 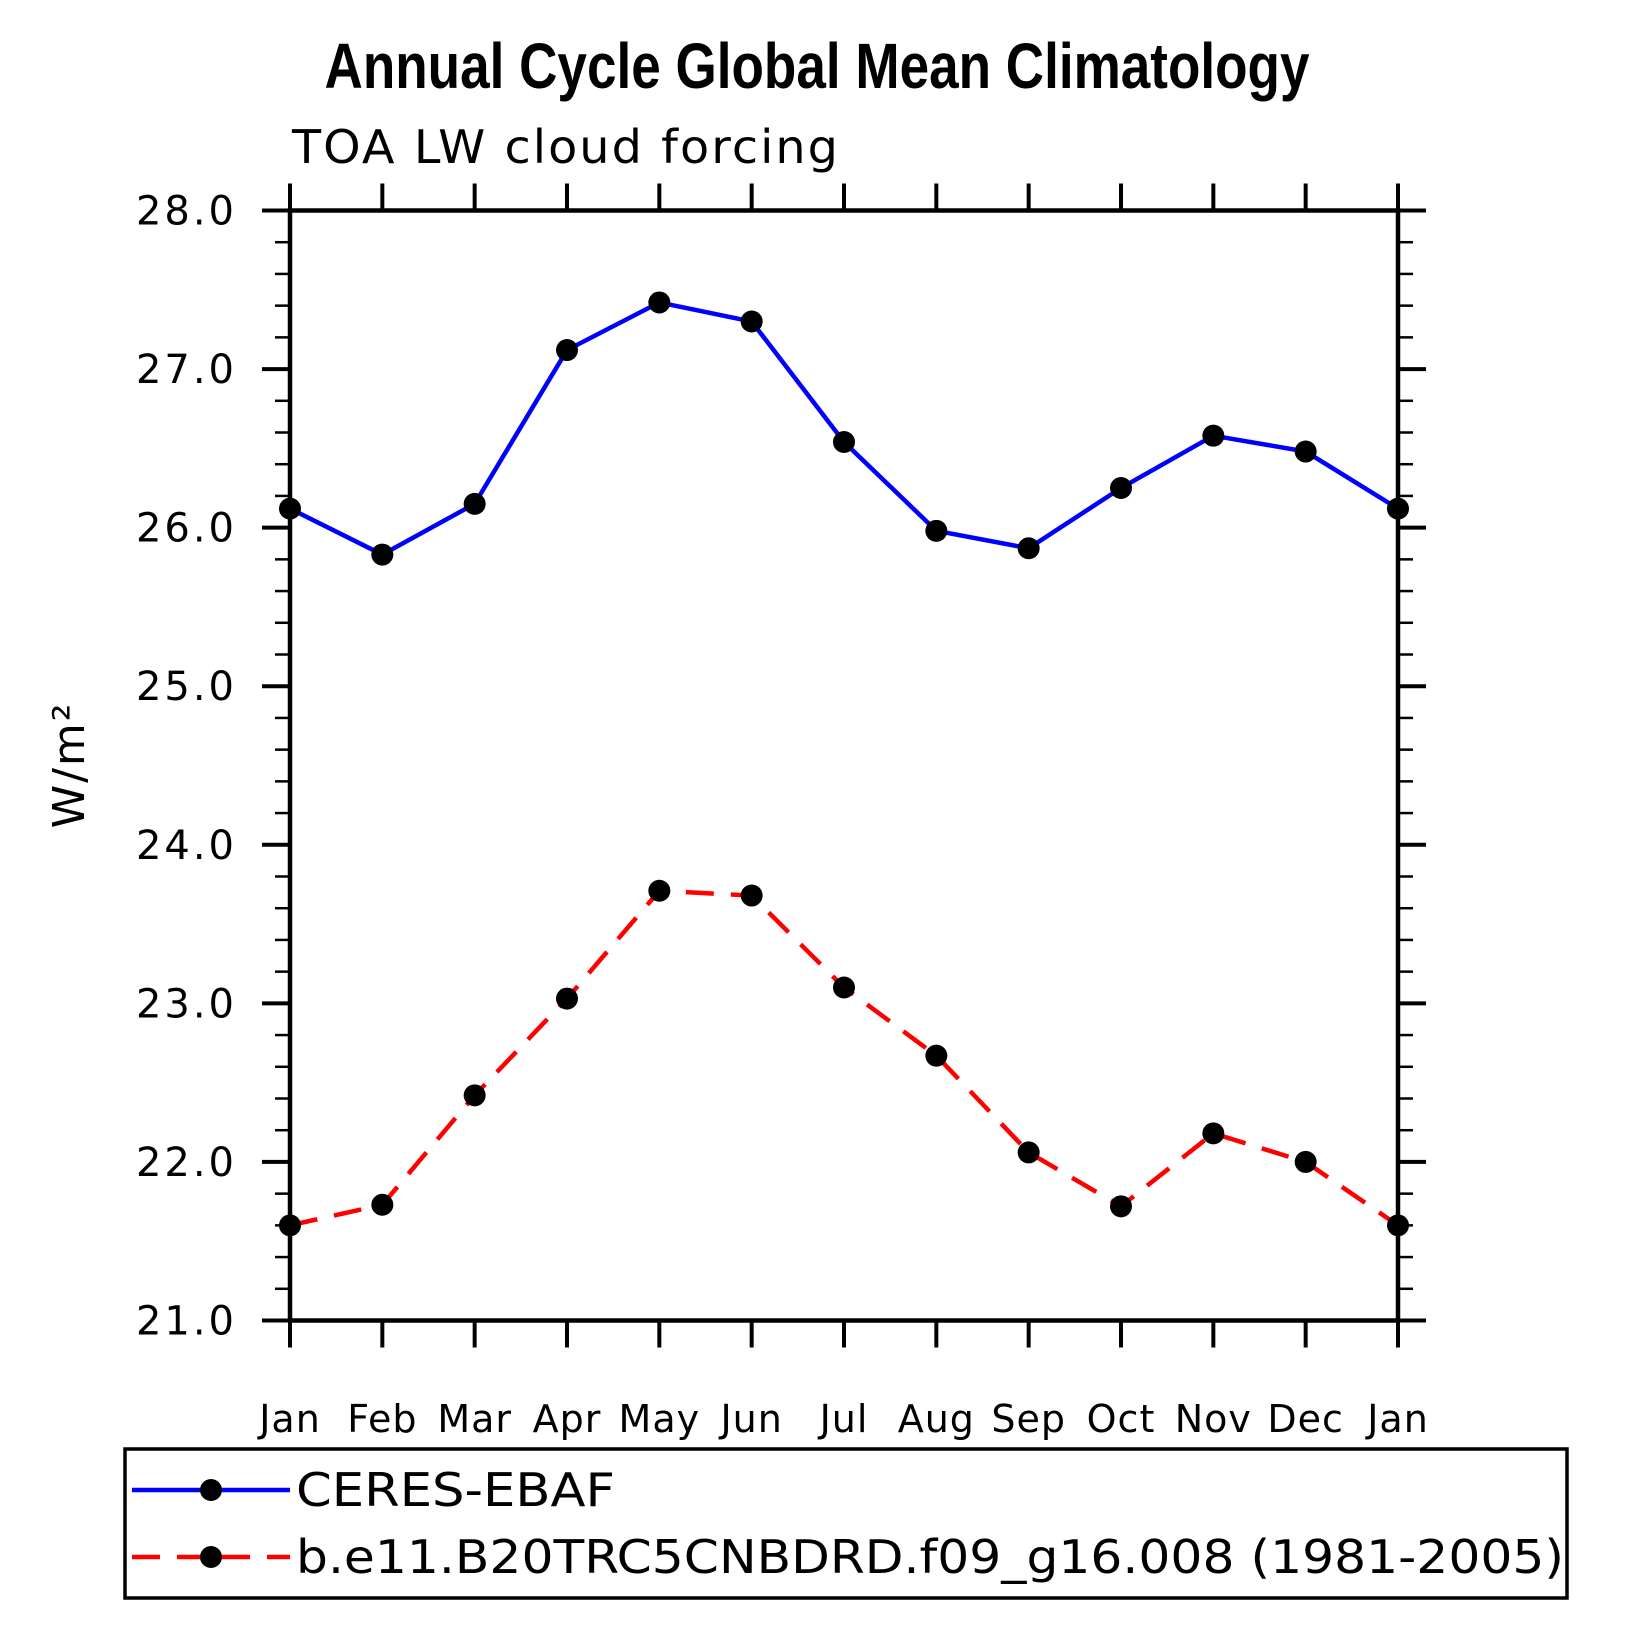 I want to click on x-tick-label: May, so click(x=660, y=1419).